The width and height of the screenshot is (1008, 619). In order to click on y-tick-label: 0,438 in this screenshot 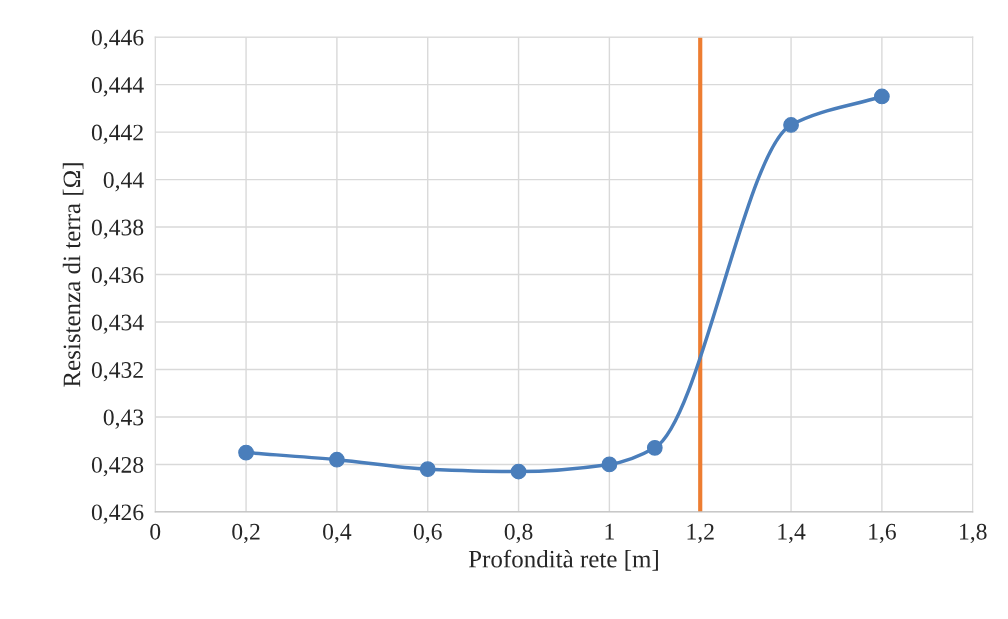, I will do `click(117, 229)`.